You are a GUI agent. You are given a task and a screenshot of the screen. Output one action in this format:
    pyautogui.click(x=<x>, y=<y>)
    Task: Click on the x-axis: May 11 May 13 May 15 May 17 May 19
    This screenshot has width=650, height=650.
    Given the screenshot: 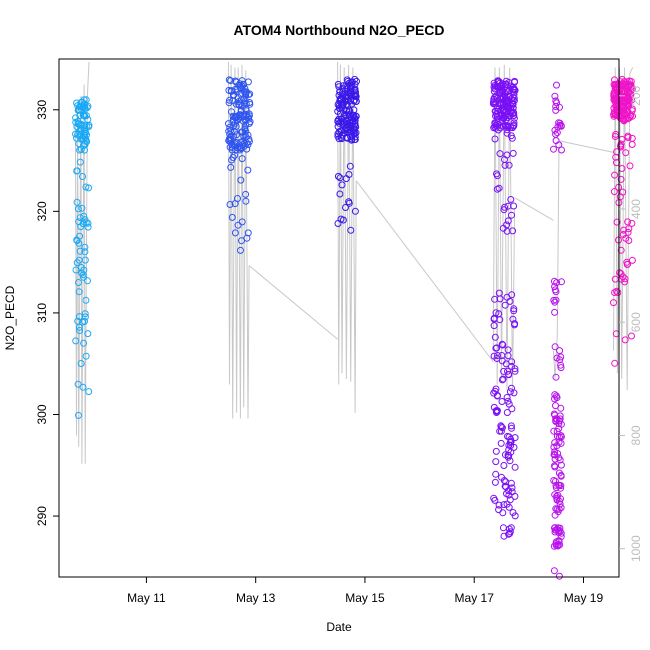 What is the action you would take?
    pyautogui.click(x=365, y=591)
    